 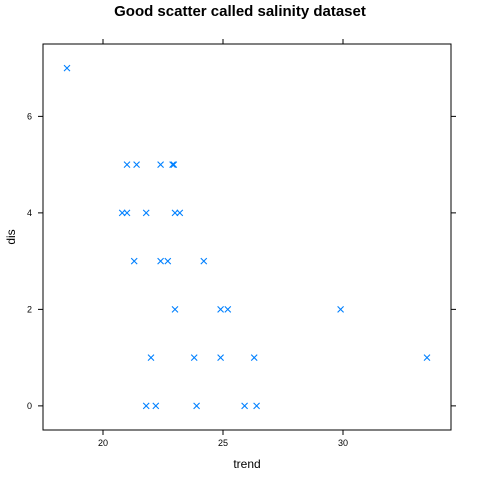 What do you see at coordinates (103, 443) in the screenshot?
I see `x-tick-label: 20` at bounding box center [103, 443].